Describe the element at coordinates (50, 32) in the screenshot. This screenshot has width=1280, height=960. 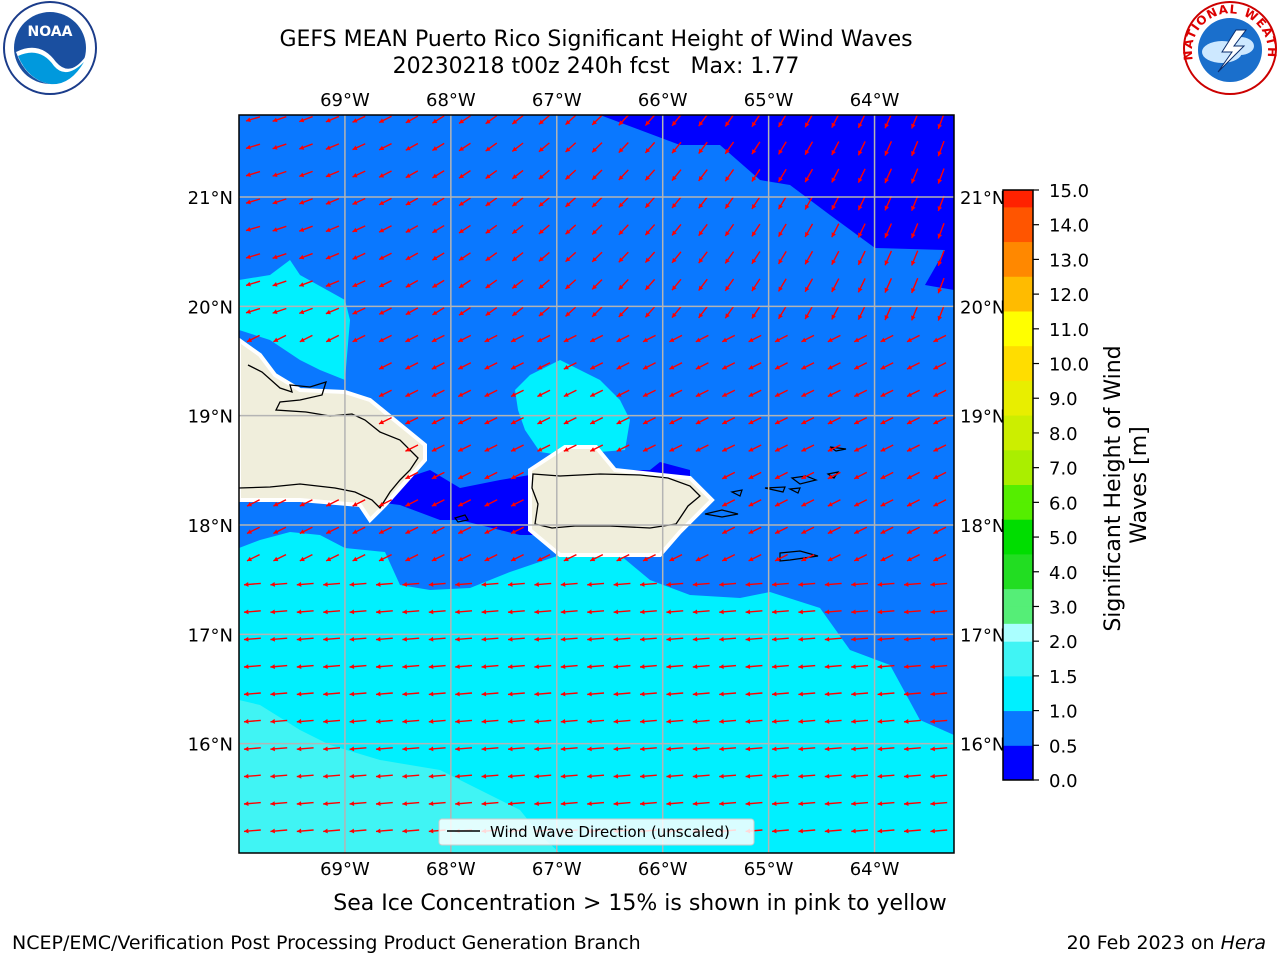
I see `noaa-logo-text: NOAA` at that location.